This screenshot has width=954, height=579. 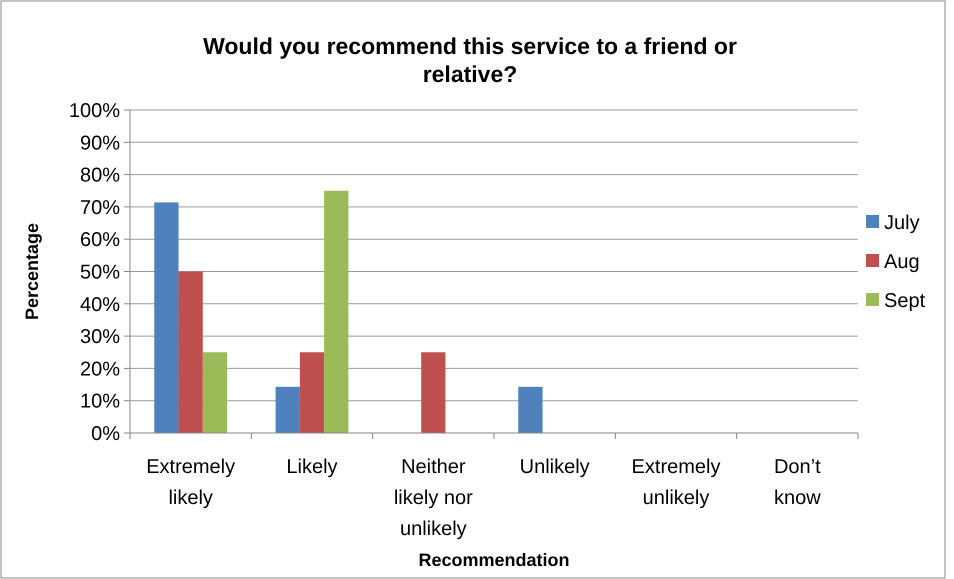 I want to click on legend-label: Aug, so click(x=902, y=262).